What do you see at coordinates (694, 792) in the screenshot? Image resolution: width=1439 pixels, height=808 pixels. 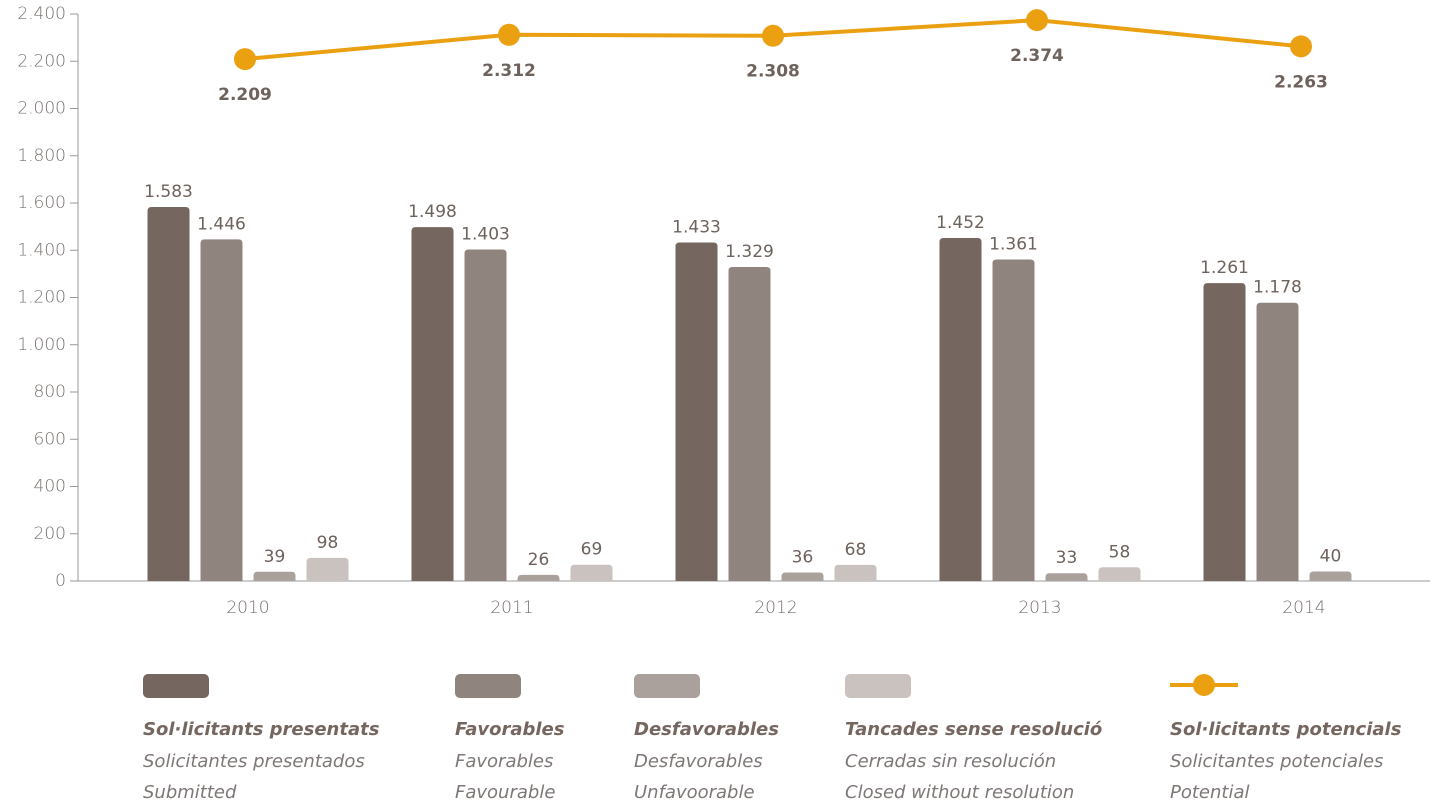 I see `legend-translation: Unfavoorable` at bounding box center [694, 792].